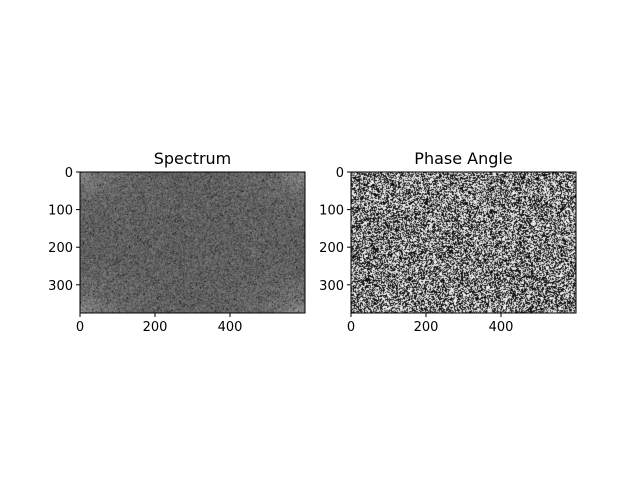 This screenshot has height=480, width=640. What do you see at coordinates (80, 327) in the screenshot?
I see `spectrum-xtick-label: 0` at bounding box center [80, 327].